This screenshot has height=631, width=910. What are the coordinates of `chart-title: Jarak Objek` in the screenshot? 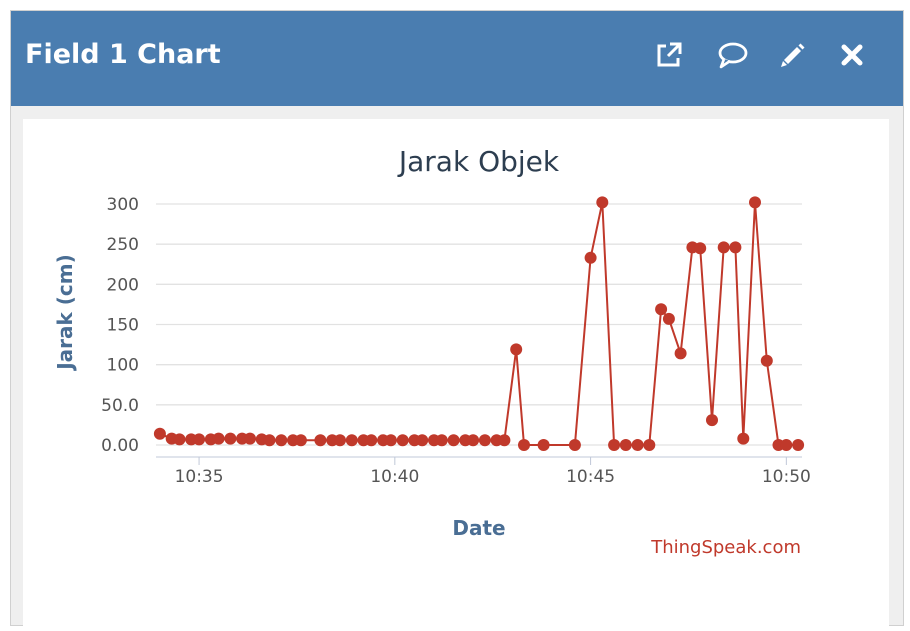 It's located at (478, 161).